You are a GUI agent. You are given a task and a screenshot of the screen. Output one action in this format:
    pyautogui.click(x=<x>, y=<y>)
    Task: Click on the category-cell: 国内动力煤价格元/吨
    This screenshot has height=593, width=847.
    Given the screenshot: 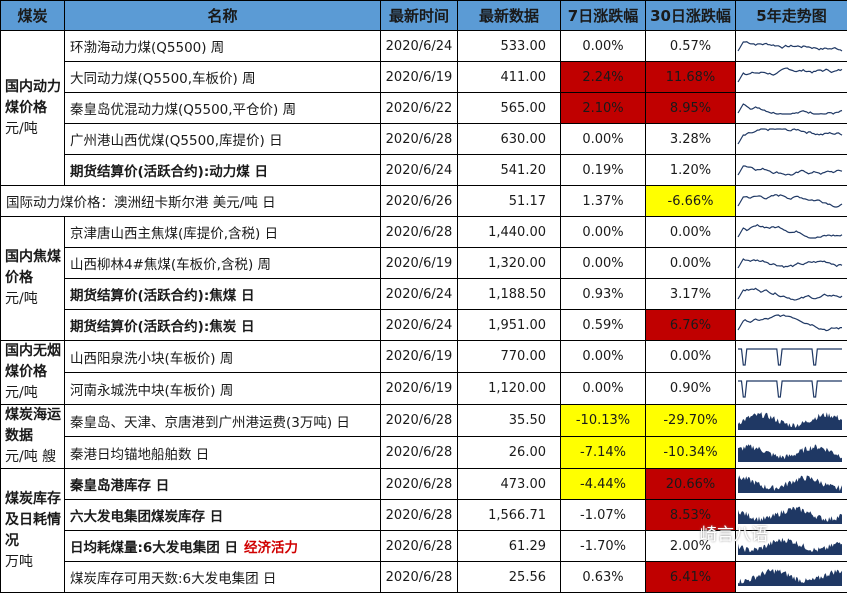 What is the action you would take?
    pyautogui.click(x=33, y=108)
    